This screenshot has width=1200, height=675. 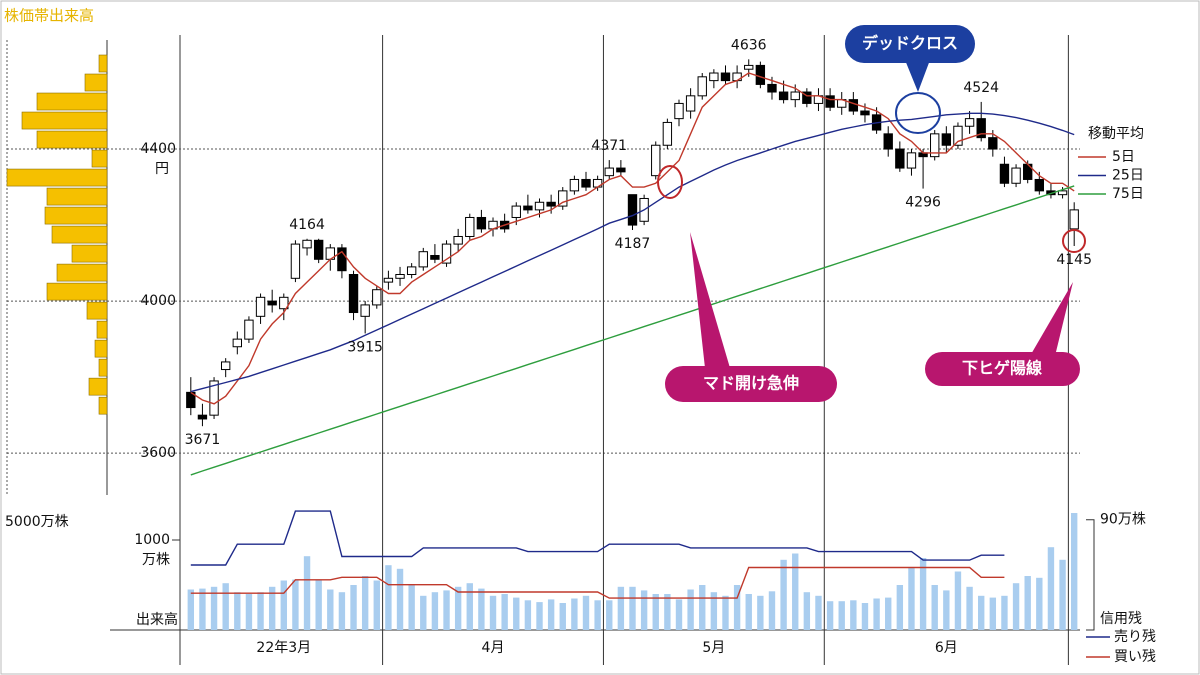 What do you see at coordinates (203, 440) in the screenshot?
I see `price-label: 3671` at bounding box center [203, 440].